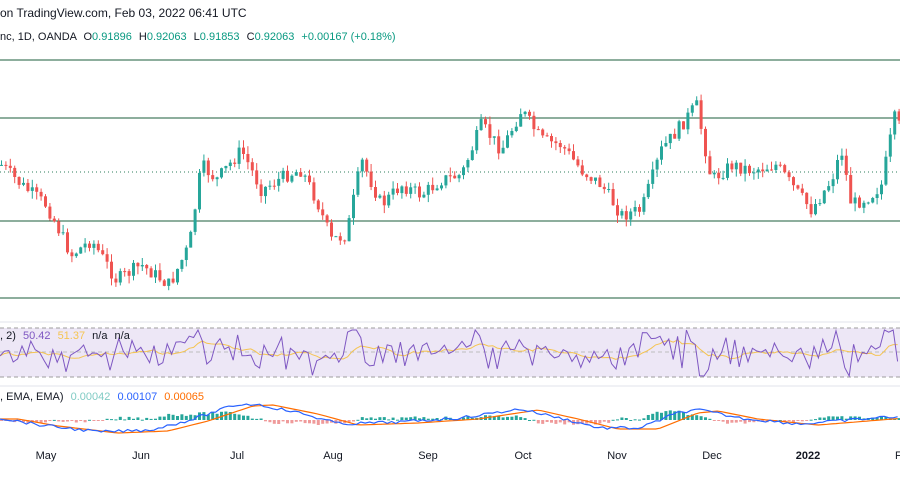 This screenshot has width=900, height=500. I want to click on rsi-pane, so click(450, 352).